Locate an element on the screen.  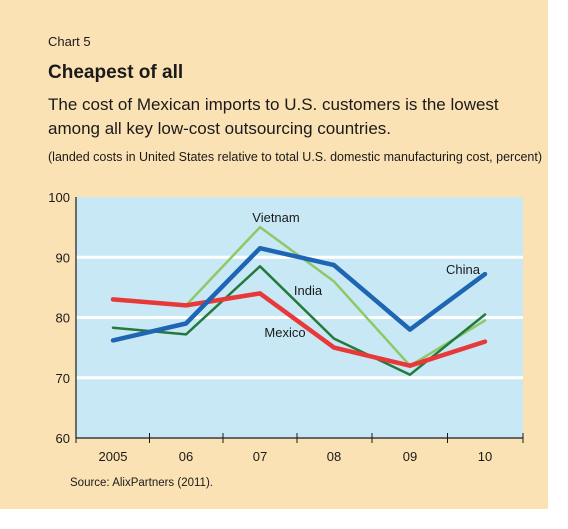
series-label-vietnam: Vietnam is located at coordinates (275, 217).